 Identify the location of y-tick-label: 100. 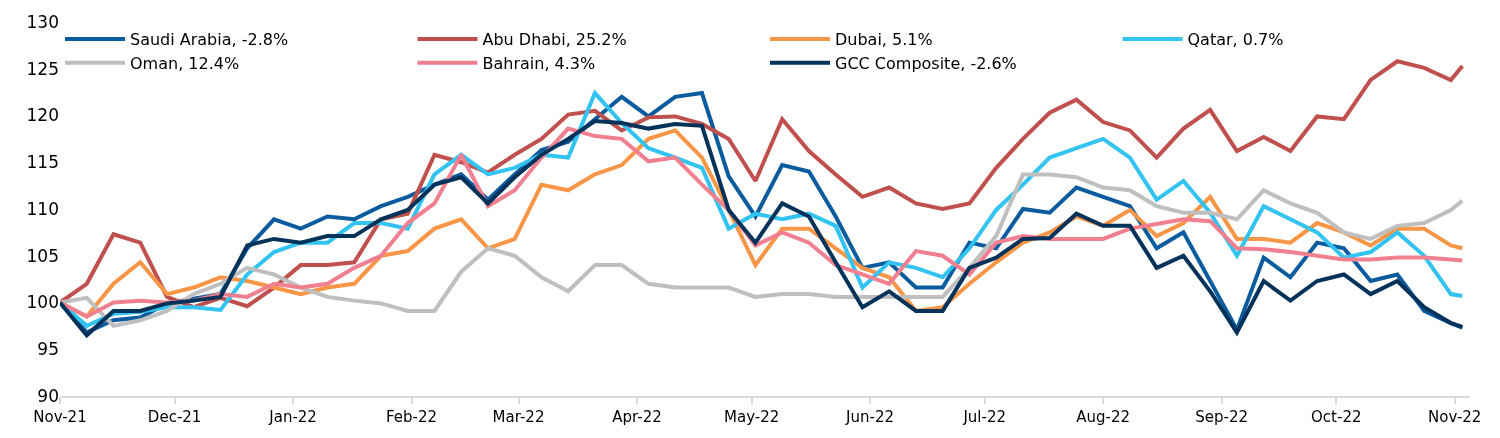
(42, 302).